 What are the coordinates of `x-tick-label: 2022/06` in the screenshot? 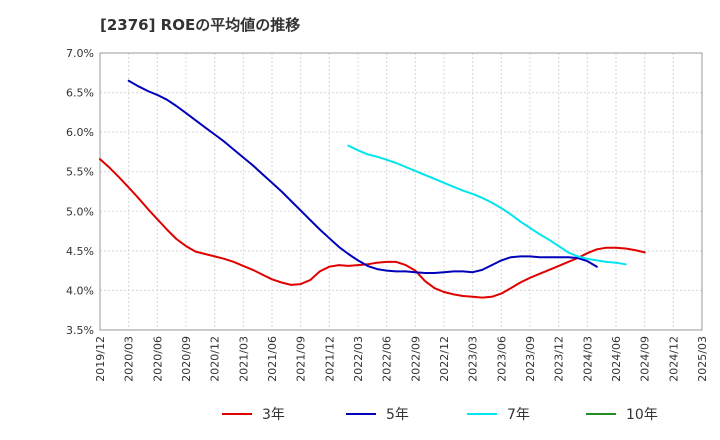 It's located at (387, 359).